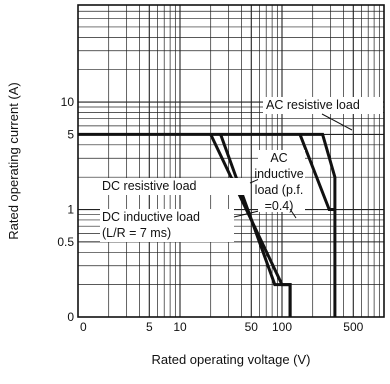  I want to click on ac-resistive-callout: AC resistive load, so click(323, 114).